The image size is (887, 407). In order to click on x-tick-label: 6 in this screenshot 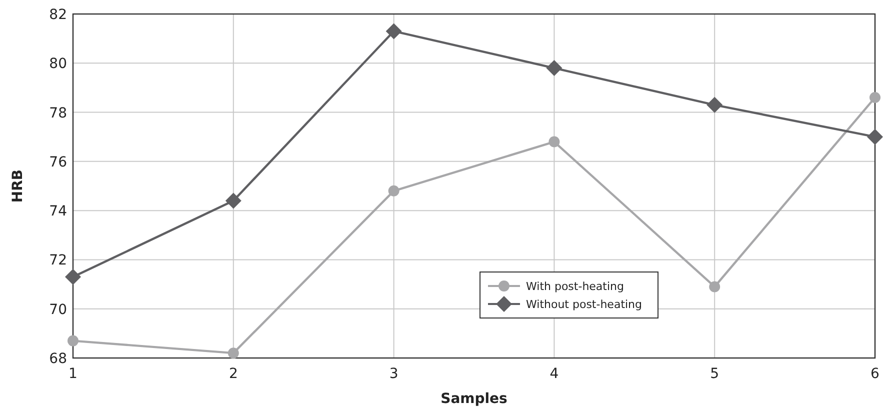, I will do `click(875, 374)`.